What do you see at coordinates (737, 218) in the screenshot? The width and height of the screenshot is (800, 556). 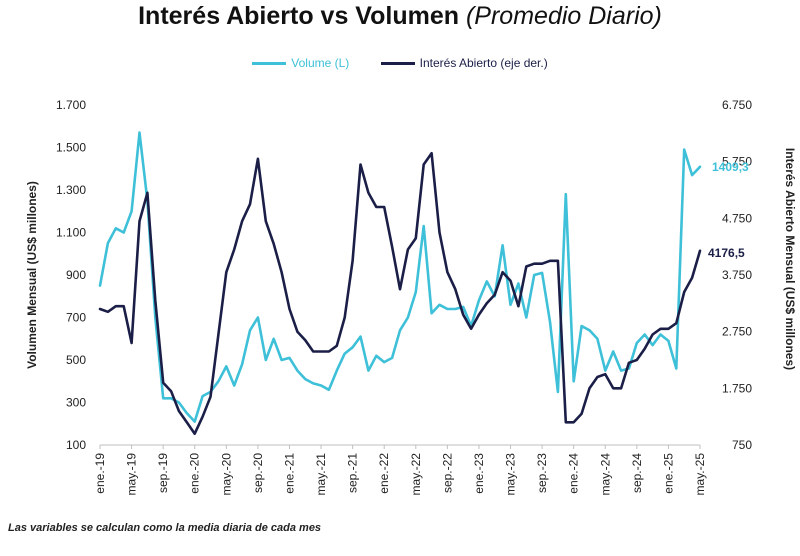 I see `y-right-tick-label: 4.750` at bounding box center [737, 218].